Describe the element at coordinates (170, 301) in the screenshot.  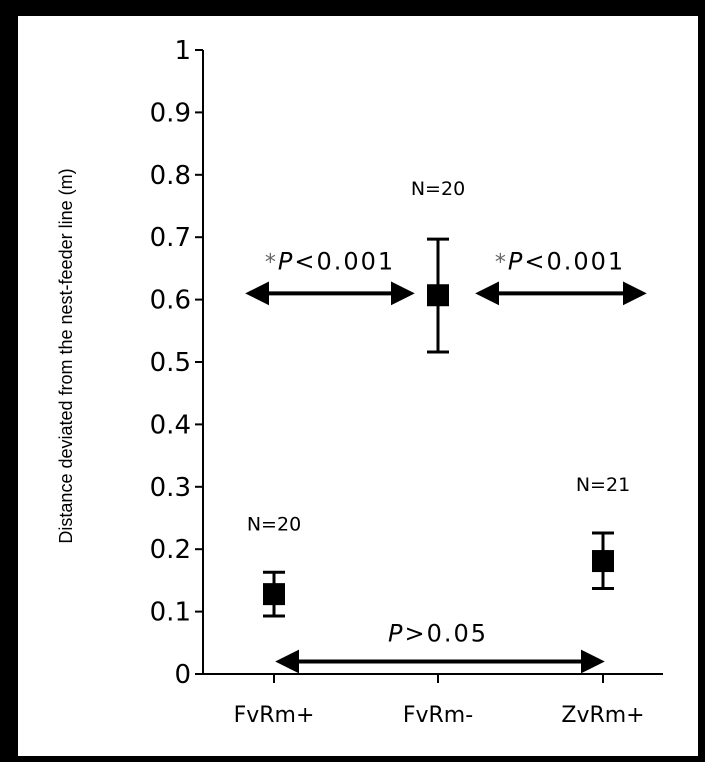
I see `y-tick-label: 0.6` at that location.